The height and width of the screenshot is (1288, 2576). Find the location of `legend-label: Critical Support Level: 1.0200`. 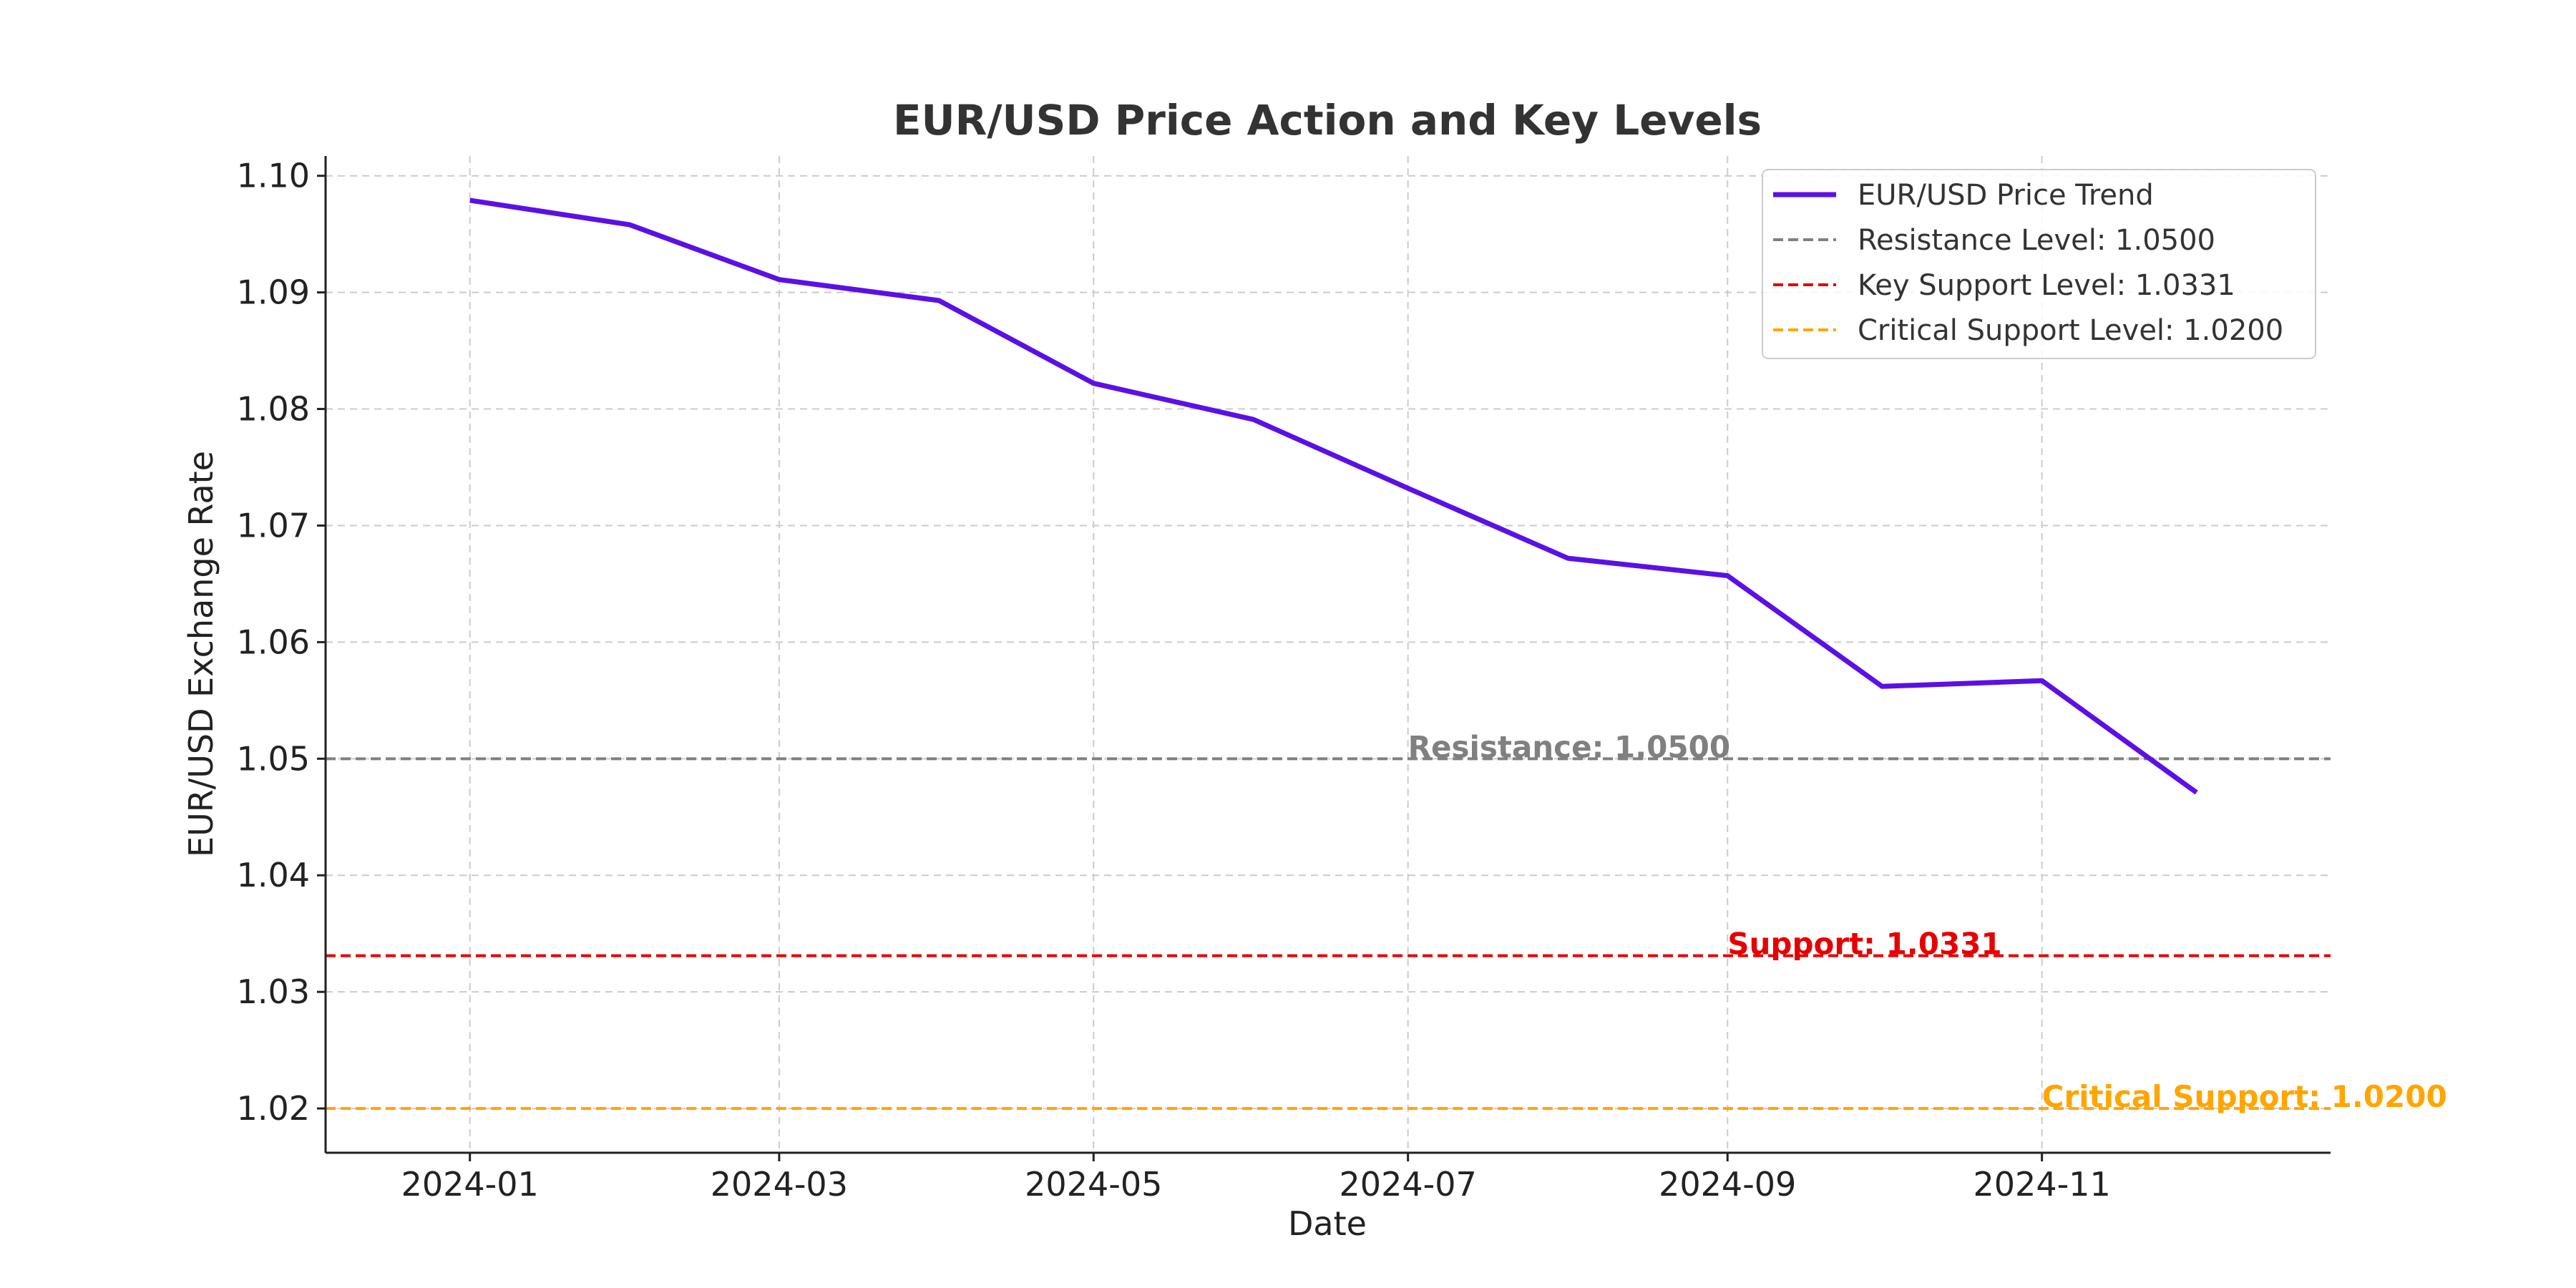

legend-label: Critical Support Level: 1.0200 is located at coordinates (2070, 330).